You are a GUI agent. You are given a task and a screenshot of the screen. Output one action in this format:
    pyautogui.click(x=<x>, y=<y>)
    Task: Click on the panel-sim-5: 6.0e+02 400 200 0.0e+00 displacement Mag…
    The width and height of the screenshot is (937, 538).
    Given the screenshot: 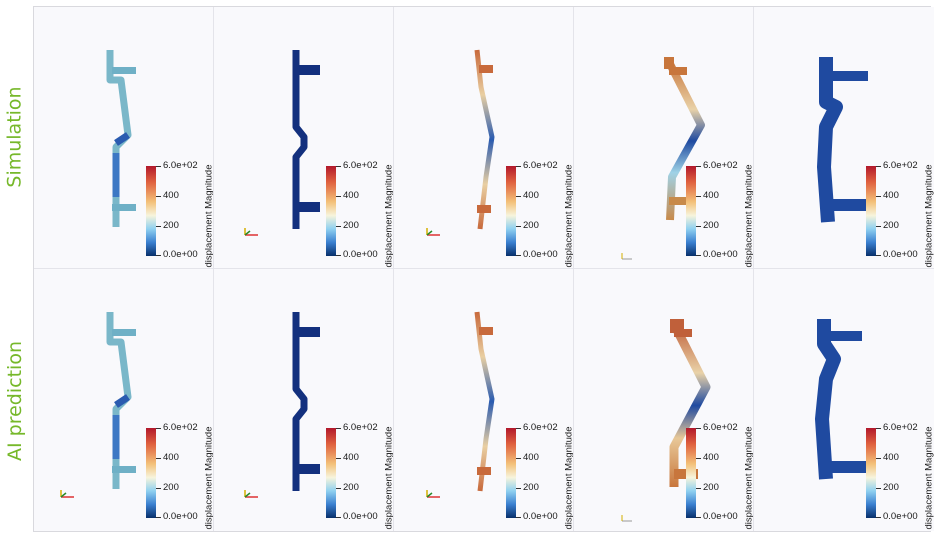 What is the action you would take?
    pyautogui.click(x=844, y=138)
    